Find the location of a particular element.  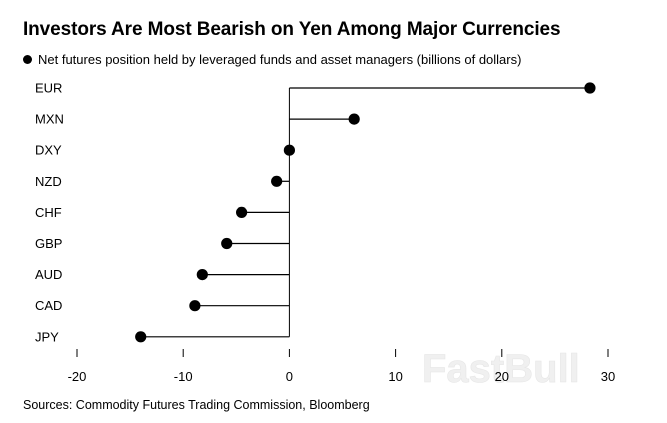

x-tick-label: 0 is located at coordinates (289, 376).